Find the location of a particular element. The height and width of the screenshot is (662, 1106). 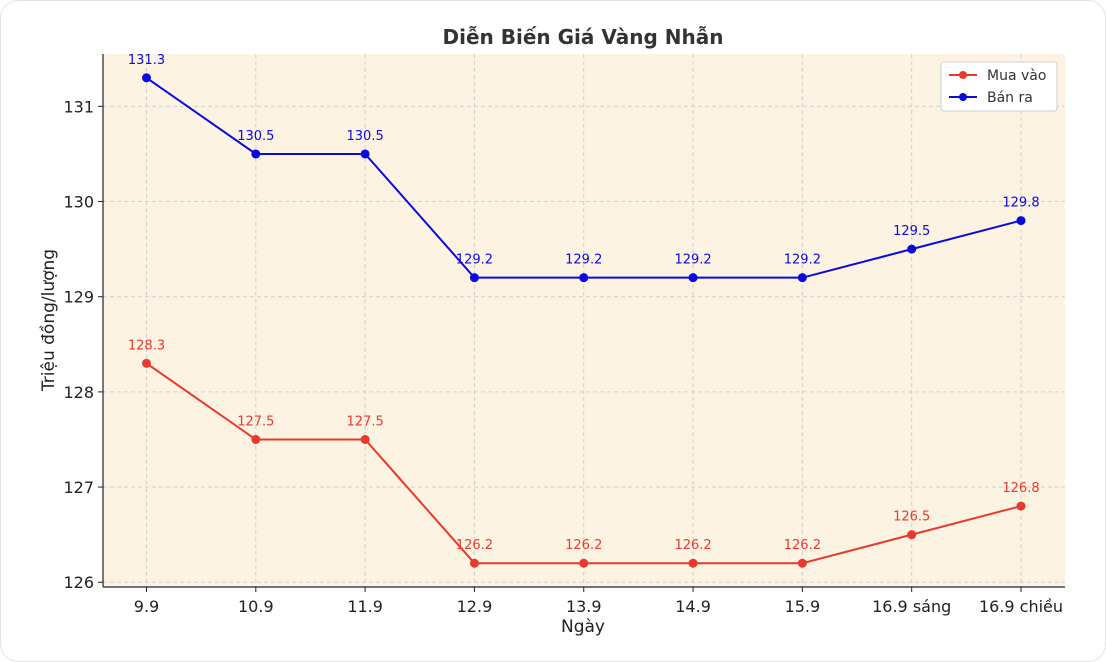

y-tick-label: 131 is located at coordinates (78, 106).